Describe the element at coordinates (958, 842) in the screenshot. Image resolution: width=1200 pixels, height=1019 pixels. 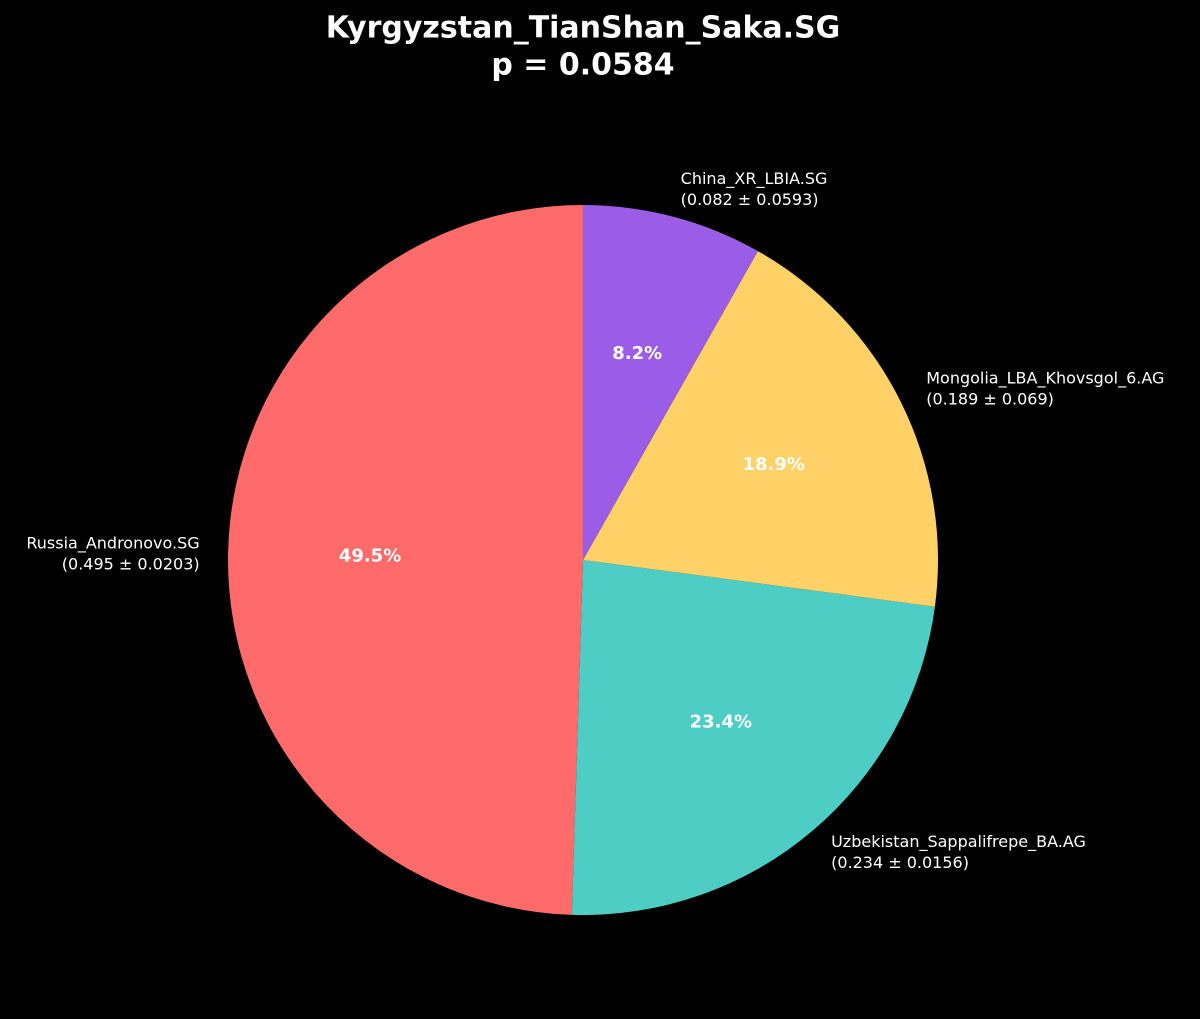
I see `slice-label: Uzbekistan_Sappalifrepe_BA.AG` at that location.